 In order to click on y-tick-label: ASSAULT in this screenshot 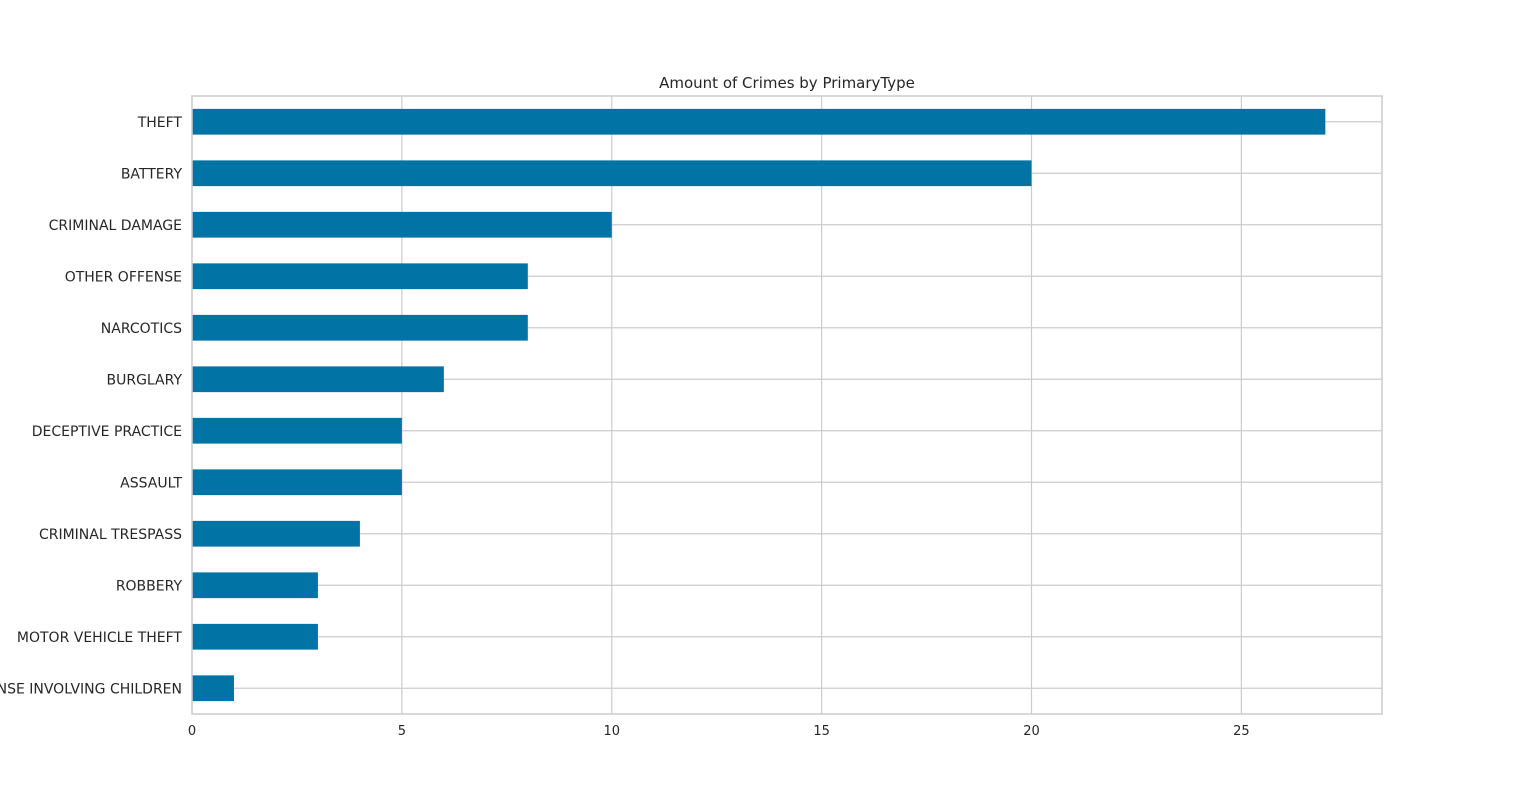, I will do `click(151, 483)`.